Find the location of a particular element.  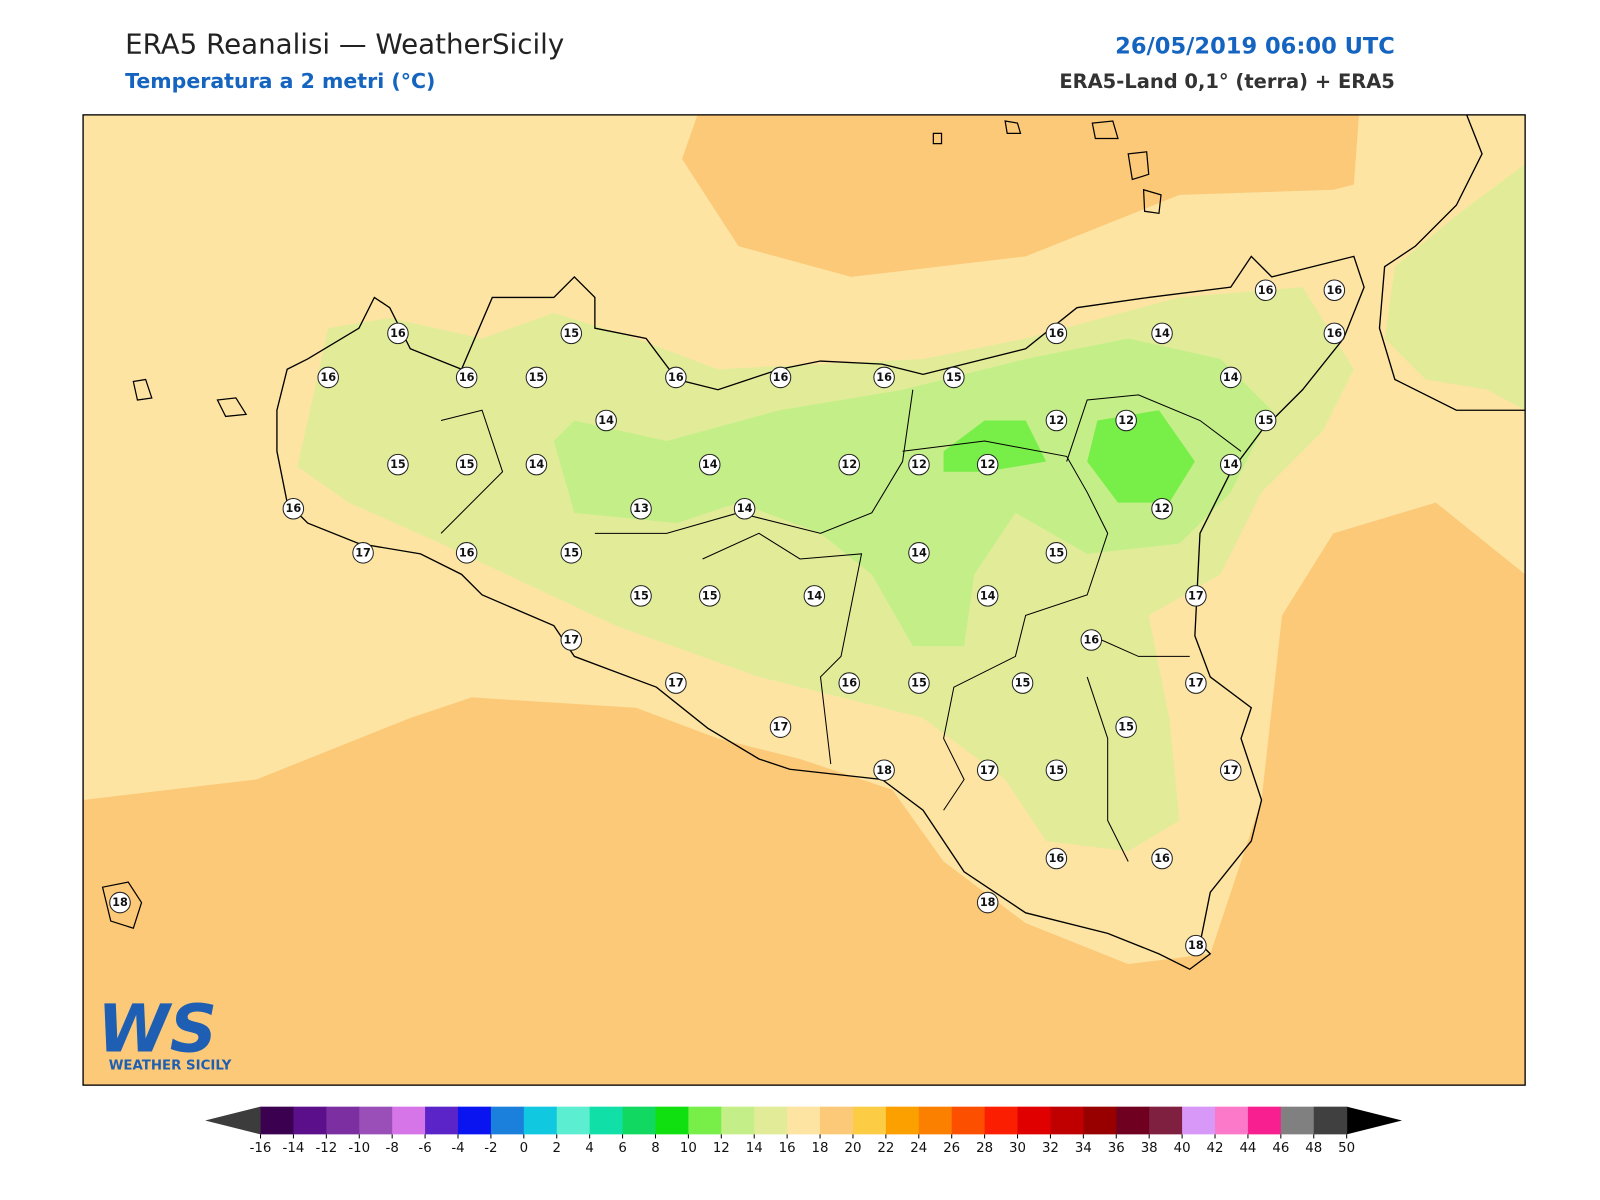

colorbar-label: -12 is located at coordinates (326, 1148).